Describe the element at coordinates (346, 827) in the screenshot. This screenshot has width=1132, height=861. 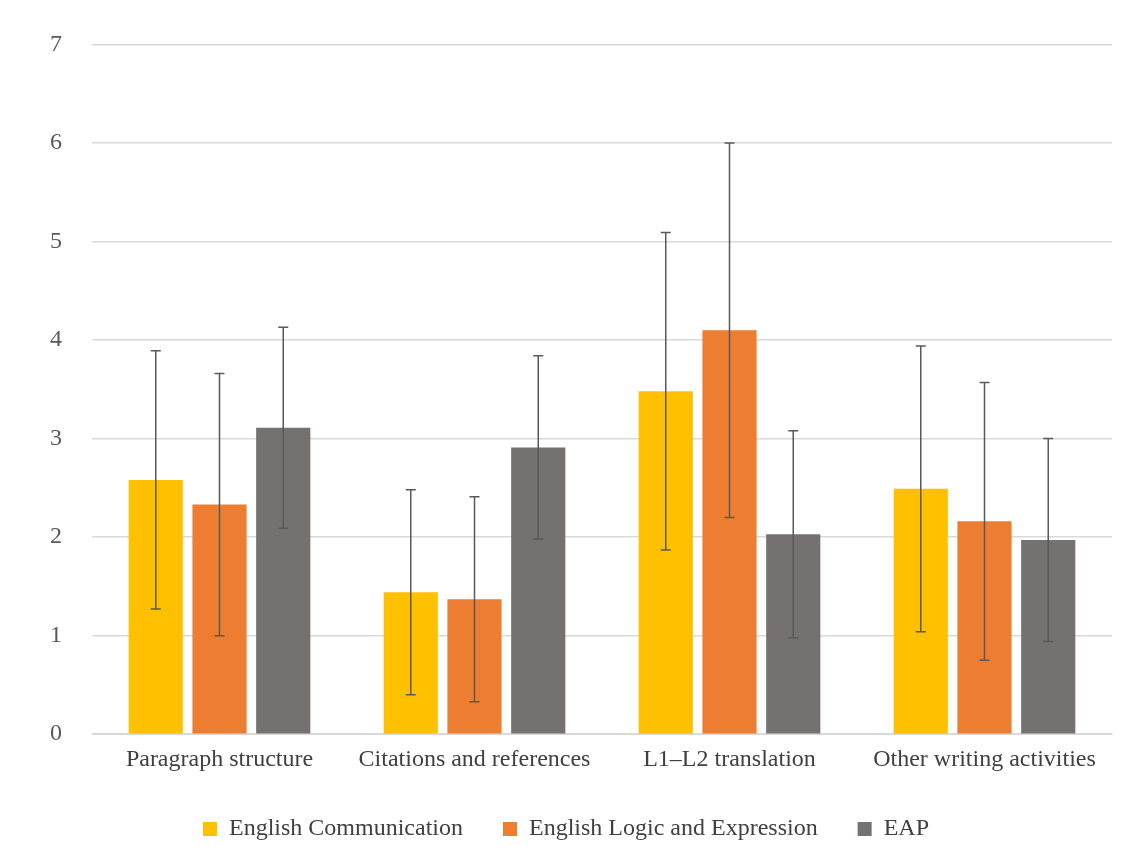
I see `legend-label: English Communication` at that location.